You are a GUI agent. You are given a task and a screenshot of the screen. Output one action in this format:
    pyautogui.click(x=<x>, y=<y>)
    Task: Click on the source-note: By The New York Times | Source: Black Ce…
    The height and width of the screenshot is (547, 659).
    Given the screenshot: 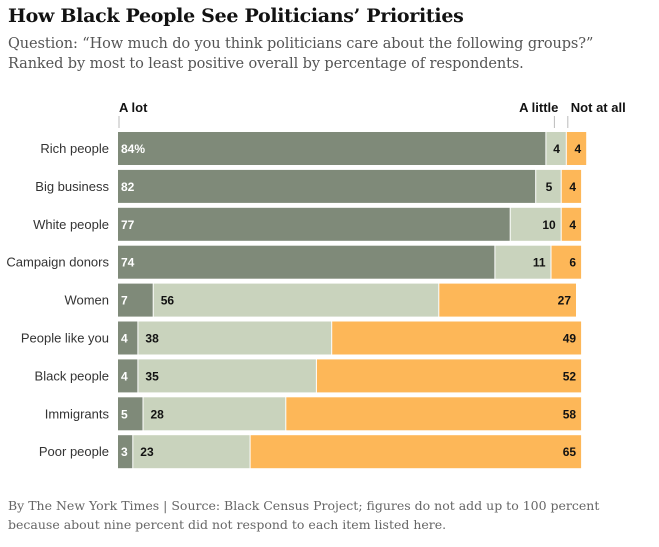 What is the action you would take?
    pyautogui.click(x=304, y=515)
    